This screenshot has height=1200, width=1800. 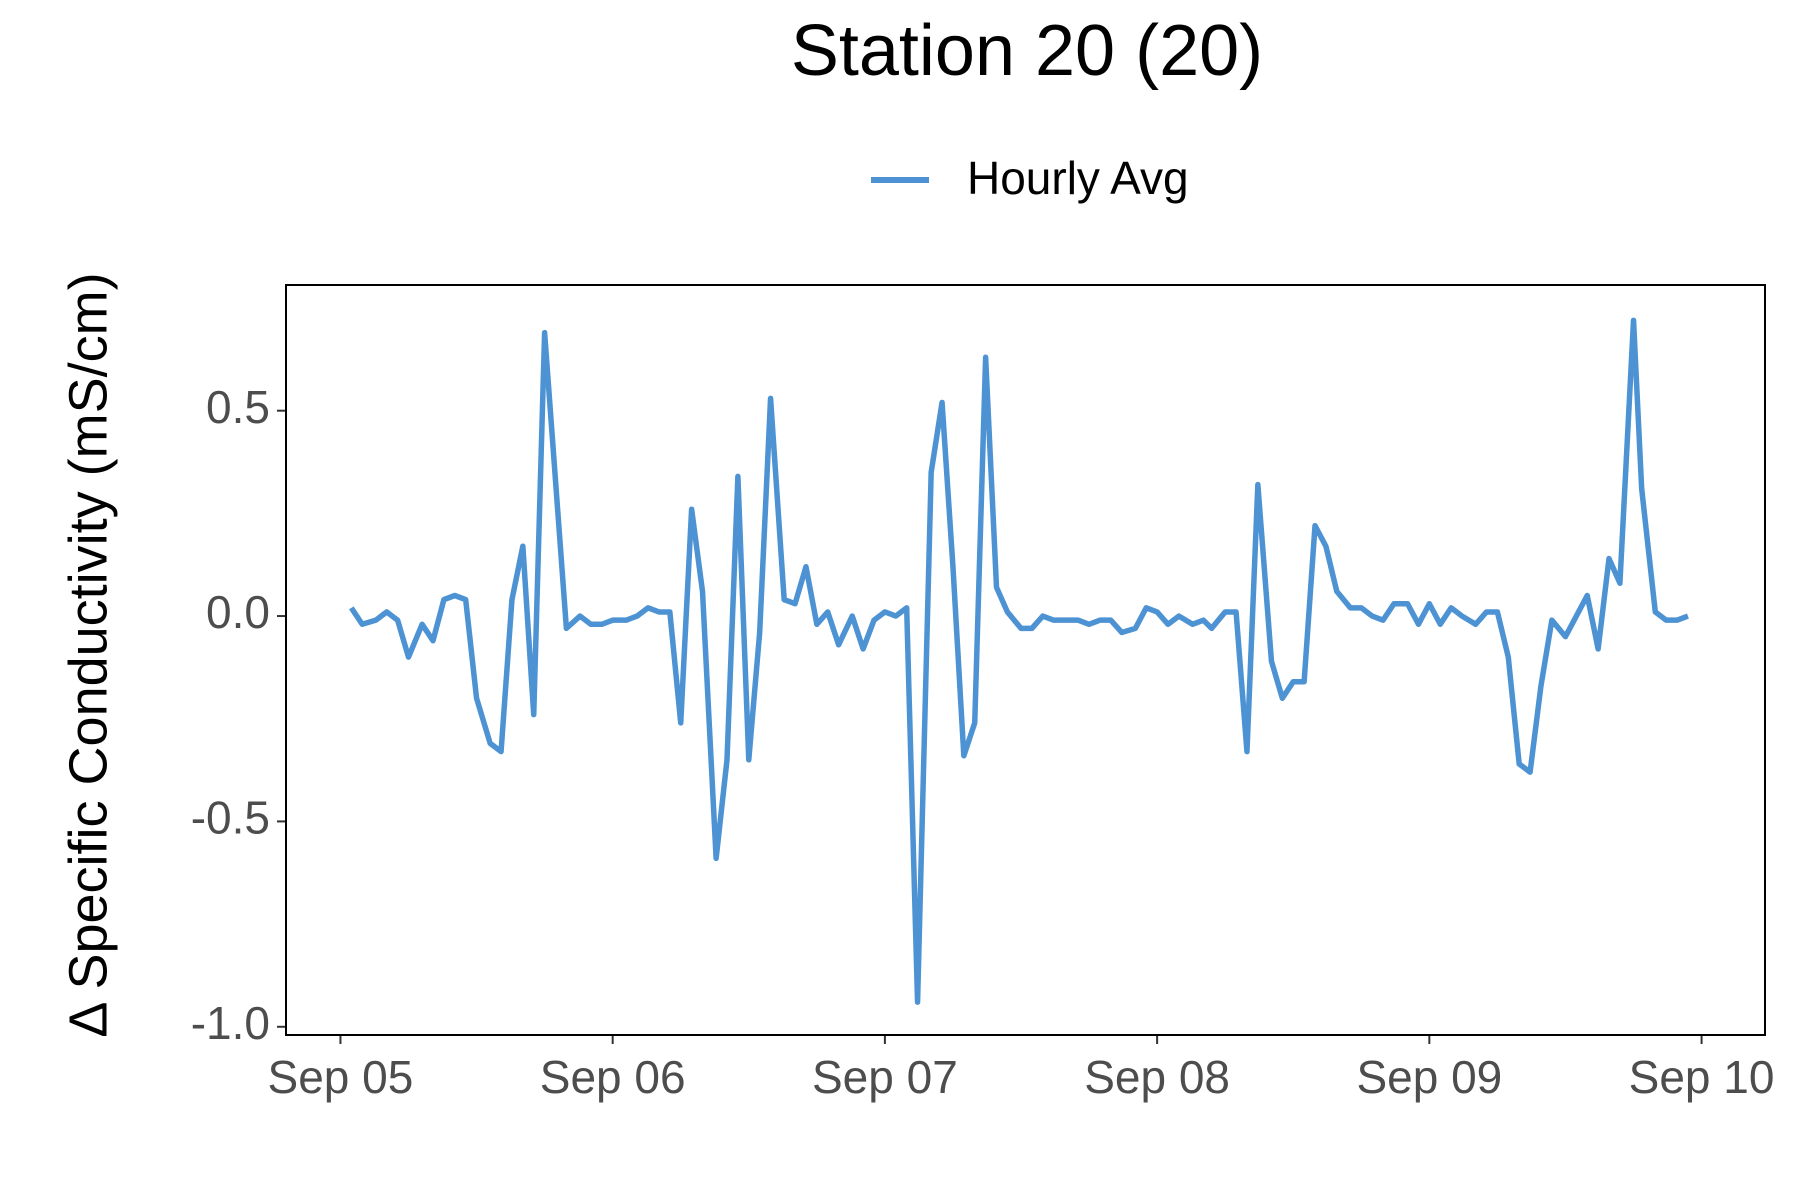 I want to click on x-tick-label: Sep 07, so click(x=885, y=1077).